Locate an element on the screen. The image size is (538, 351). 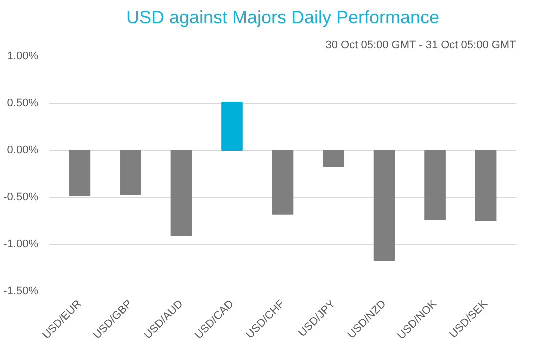
y-tick-label: 0.00% is located at coordinates (23, 150).